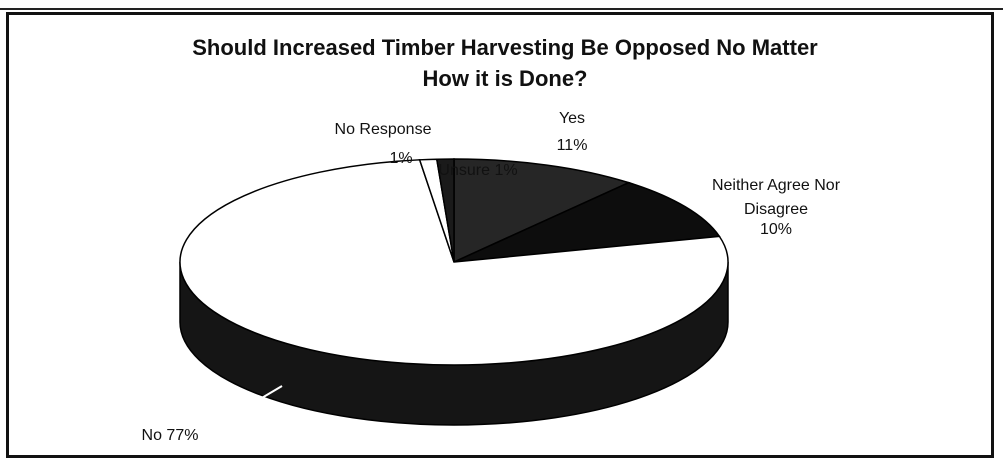 The width and height of the screenshot is (1003, 467). What do you see at coordinates (776, 209) in the screenshot?
I see `label-neither-line-2: Disagree` at bounding box center [776, 209].